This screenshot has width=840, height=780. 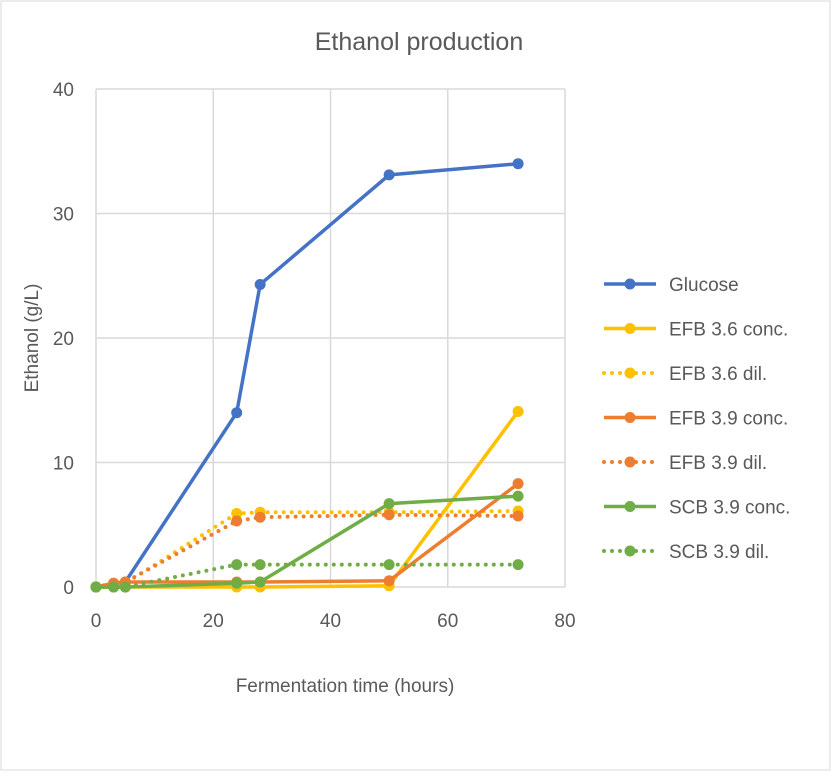 What do you see at coordinates (719, 552) in the screenshot?
I see `legend-label: SCB 3.9 dil.` at bounding box center [719, 552].